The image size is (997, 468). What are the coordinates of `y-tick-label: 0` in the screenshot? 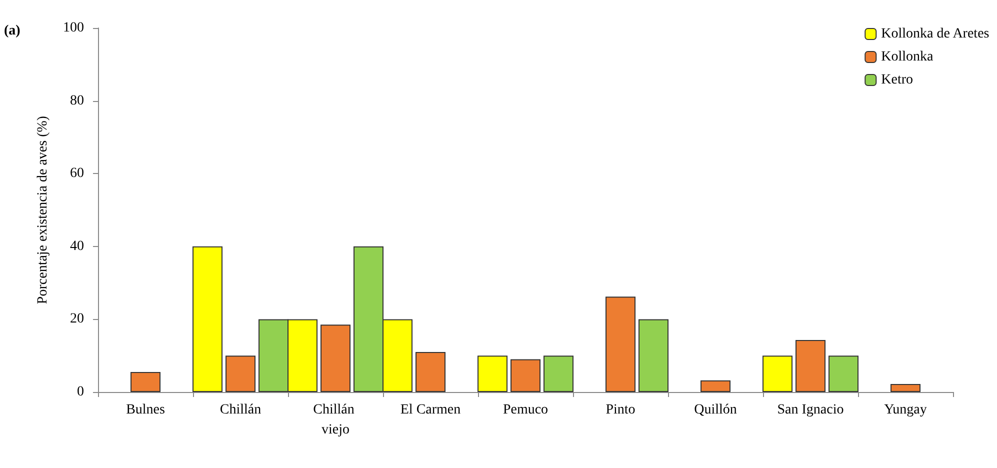 It's located at (80, 392).